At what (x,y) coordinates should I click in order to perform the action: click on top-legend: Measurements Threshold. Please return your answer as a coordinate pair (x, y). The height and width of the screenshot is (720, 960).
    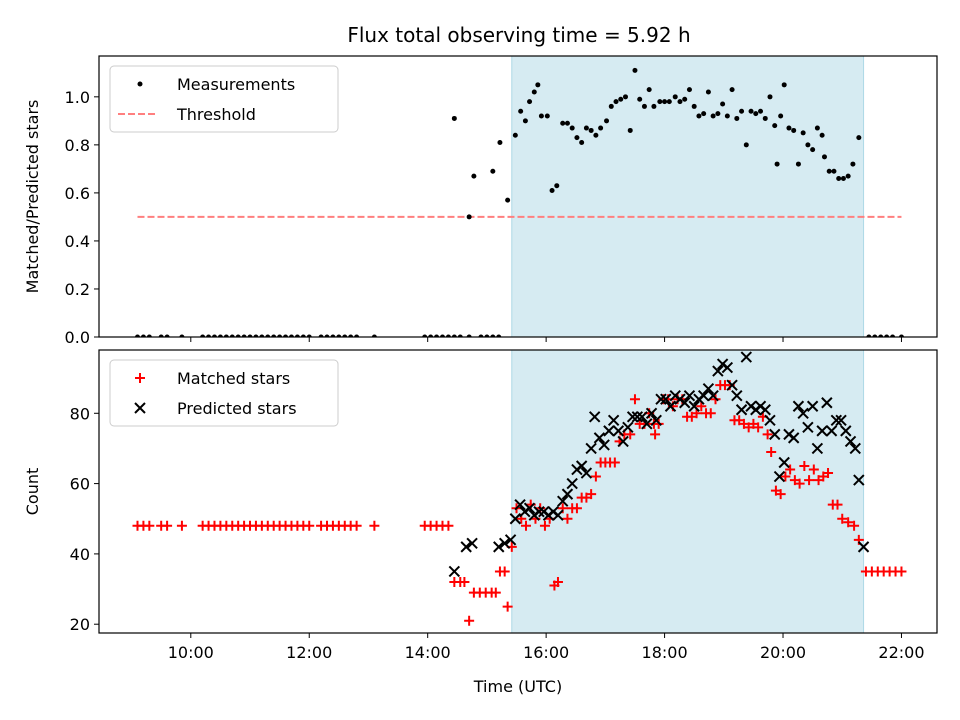
    Looking at the image, I should click on (224, 99).